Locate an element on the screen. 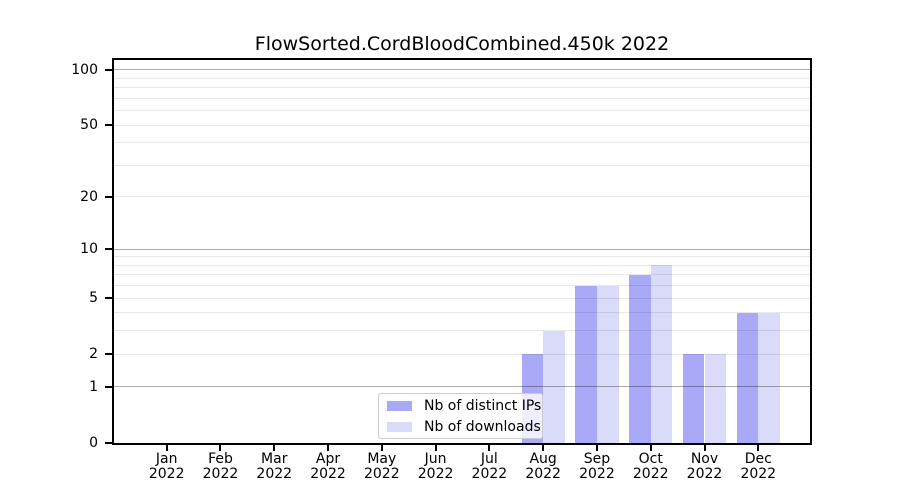 Image resolution: width=900 pixels, height=500 pixels. x-tick-label: Nov 2022 is located at coordinates (705, 467).